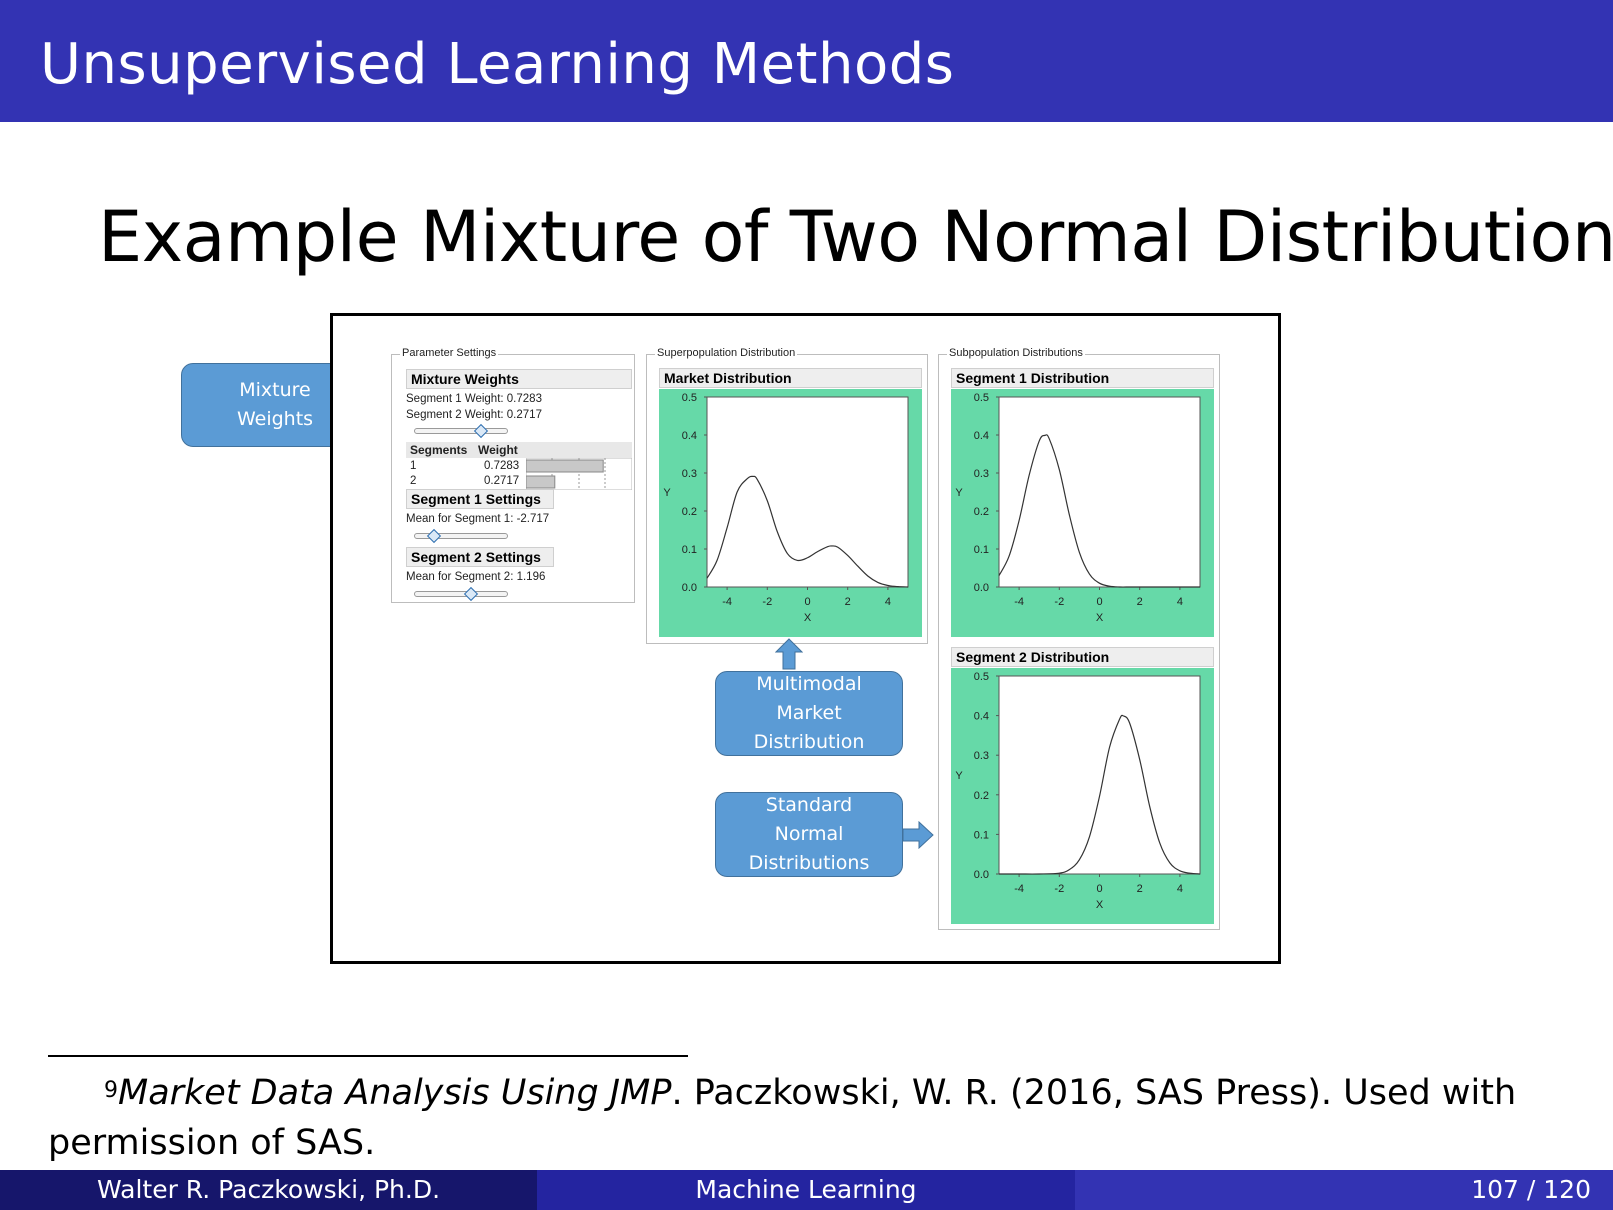  What do you see at coordinates (519, 450) in the screenshot?
I see `table-header-row` at bounding box center [519, 450].